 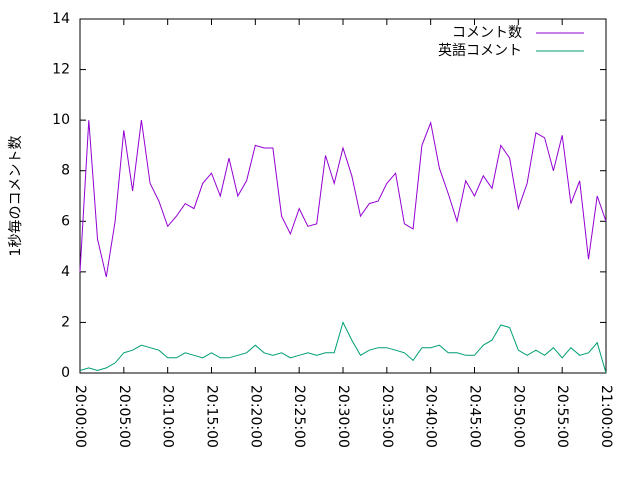 What do you see at coordinates (487, 33) in the screenshot?
I see `legend-label: コメント数` at bounding box center [487, 33].